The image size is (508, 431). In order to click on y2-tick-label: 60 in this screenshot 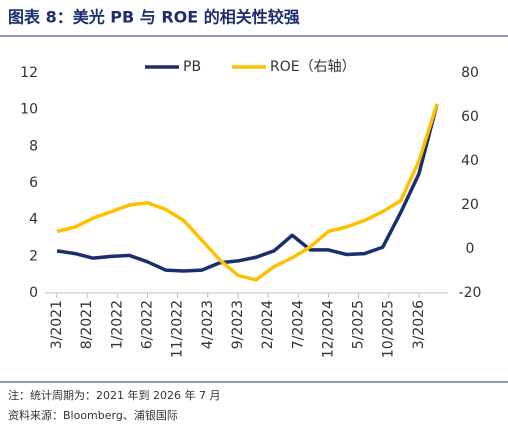, I will do `click(470, 117)`.